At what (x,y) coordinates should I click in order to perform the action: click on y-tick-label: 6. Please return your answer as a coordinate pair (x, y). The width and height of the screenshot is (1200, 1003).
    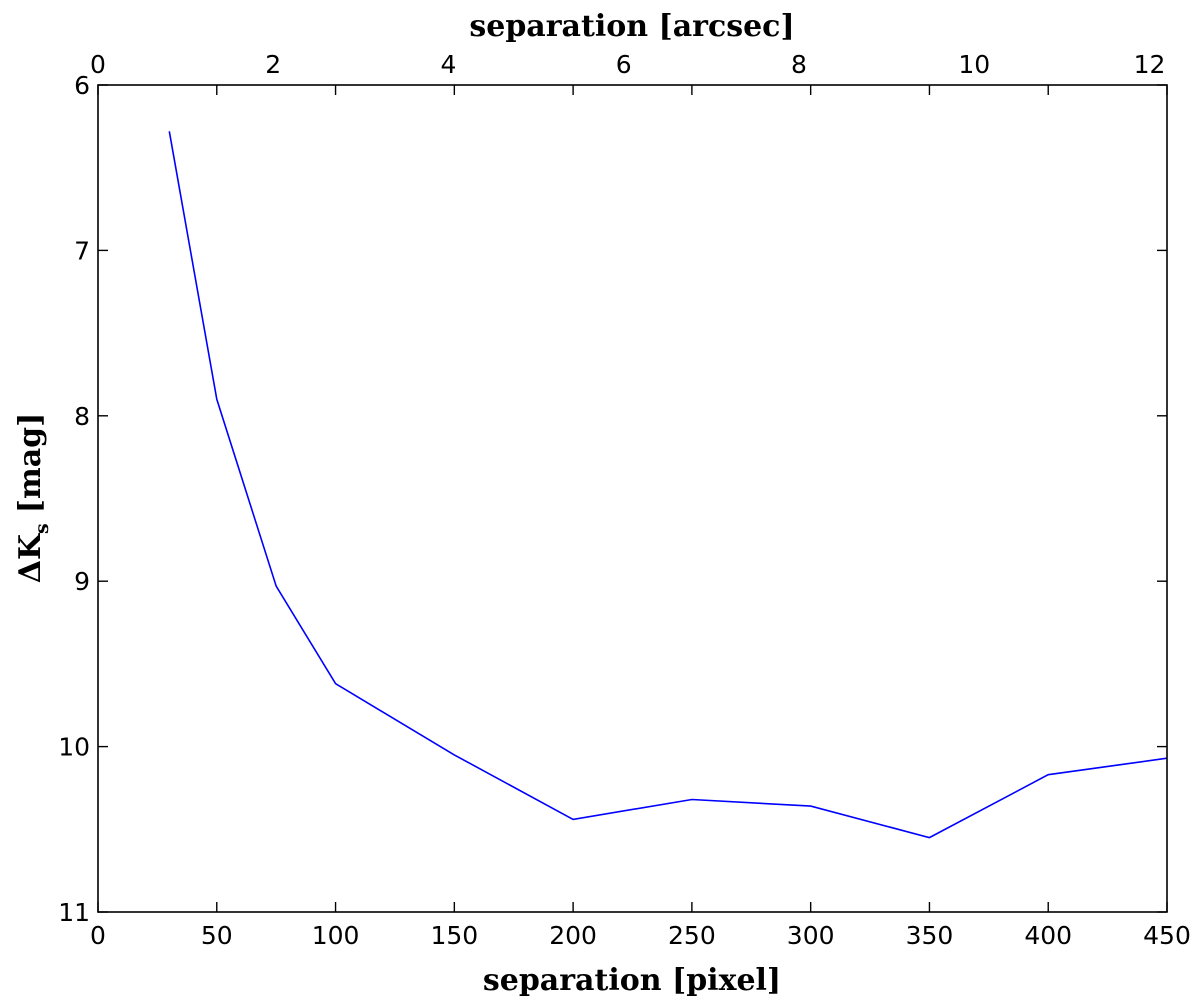
    Looking at the image, I should click on (82, 85).